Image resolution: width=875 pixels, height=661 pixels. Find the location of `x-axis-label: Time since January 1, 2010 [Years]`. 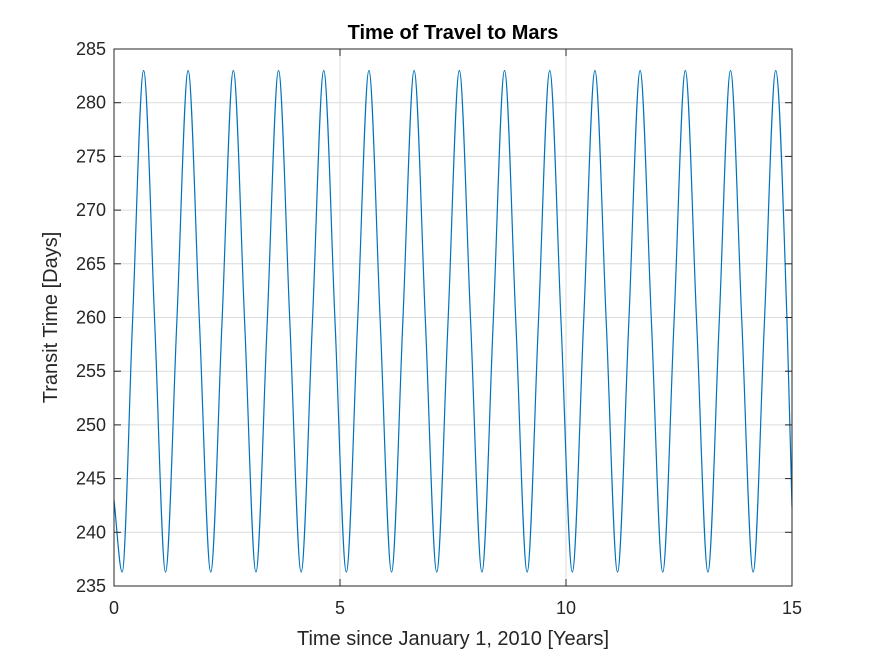

x-axis-label: Time since January 1, 2010 [Years] is located at coordinates (453, 639).